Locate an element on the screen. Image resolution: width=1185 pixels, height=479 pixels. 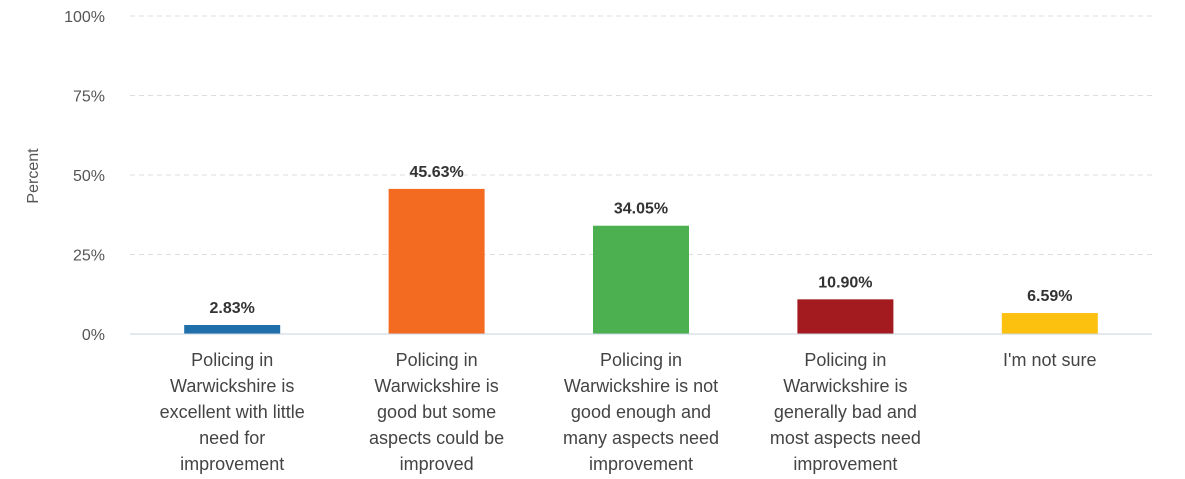
data-label: 10.90% is located at coordinates (845, 282).